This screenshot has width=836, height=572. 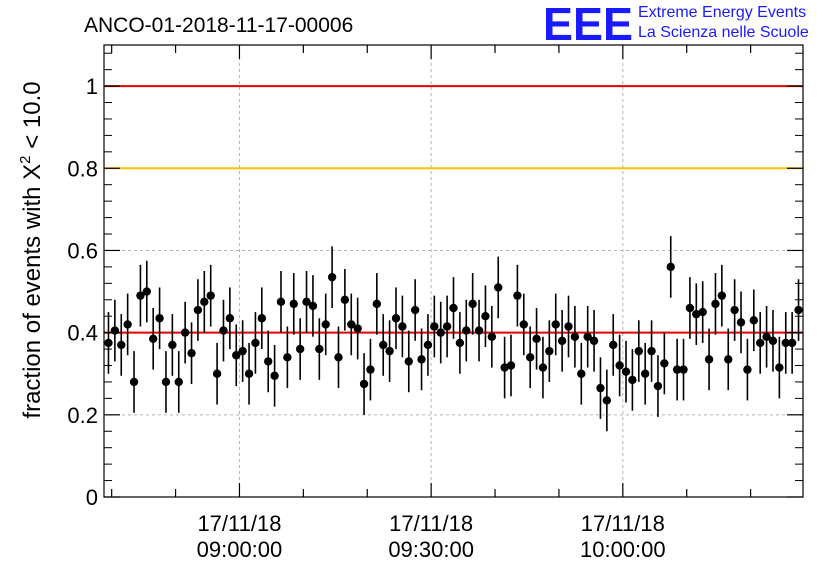 What do you see at coordinates (82, 415) in the screenshot?
I see `y-tick-label: 0.2` at bounding box center [82, 415].